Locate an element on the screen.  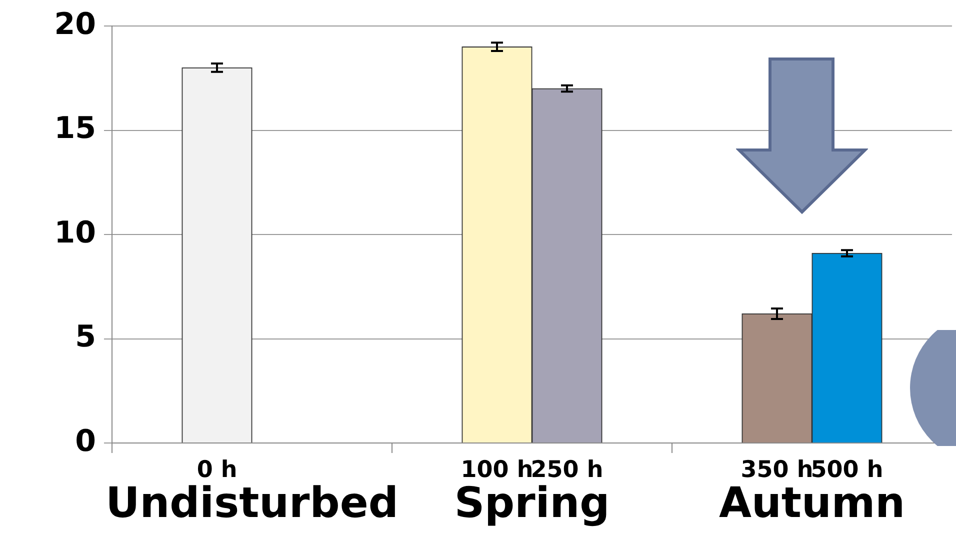
y-tick-label: 15 is located at coordinates (75, 128).